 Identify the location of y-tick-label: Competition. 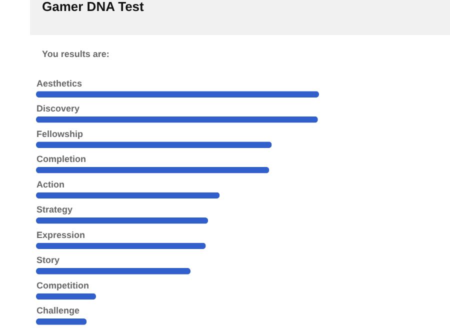
(62, 285).